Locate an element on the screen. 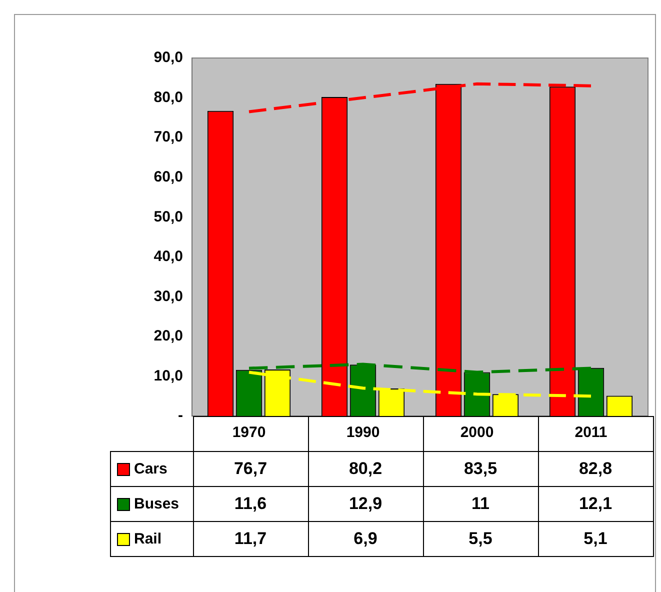  y-tick-label: 30,0 is located at coordinates (168, 296).